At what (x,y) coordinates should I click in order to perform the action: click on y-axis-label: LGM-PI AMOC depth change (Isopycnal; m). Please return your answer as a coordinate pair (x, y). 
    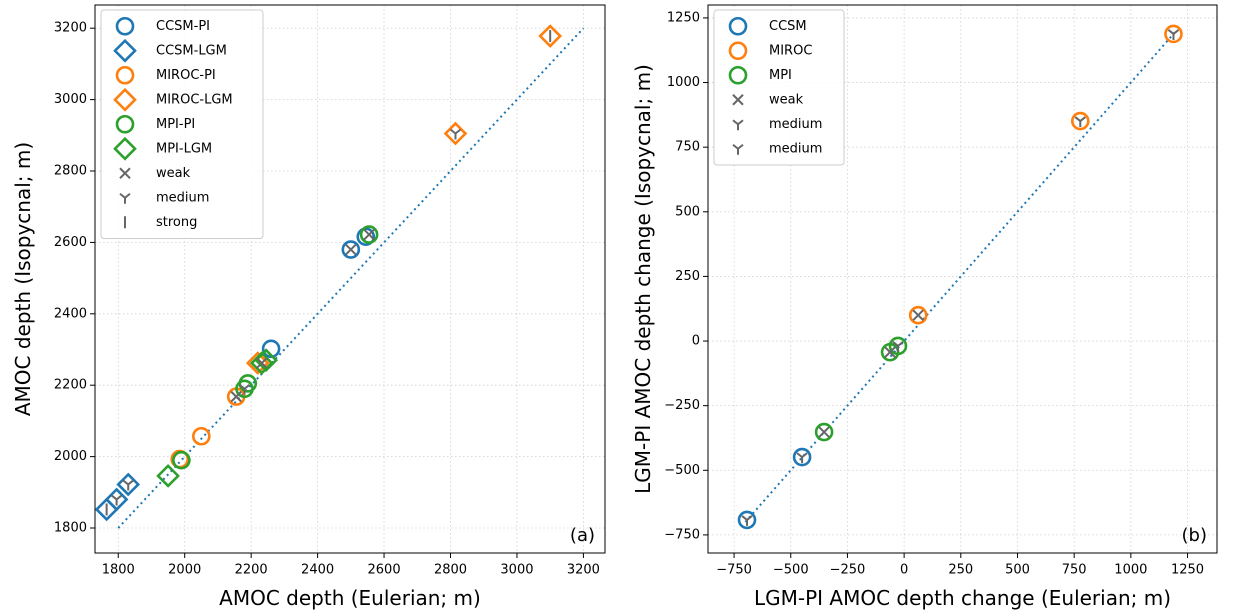
    Looking at the image, I should click on (643, 279).